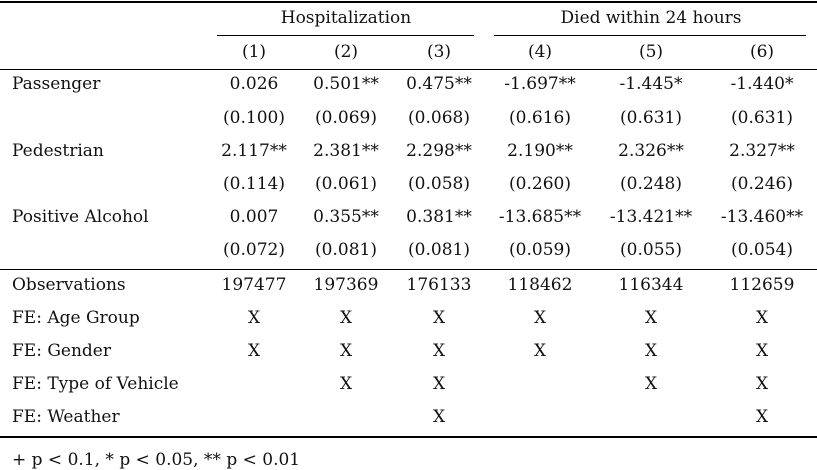 This screenshot has height=470, width=817. What do you see at coordinates (762, 151) in the screenshot?
I see `coef-cell: 2.327**` at bounding box center [762, 151].